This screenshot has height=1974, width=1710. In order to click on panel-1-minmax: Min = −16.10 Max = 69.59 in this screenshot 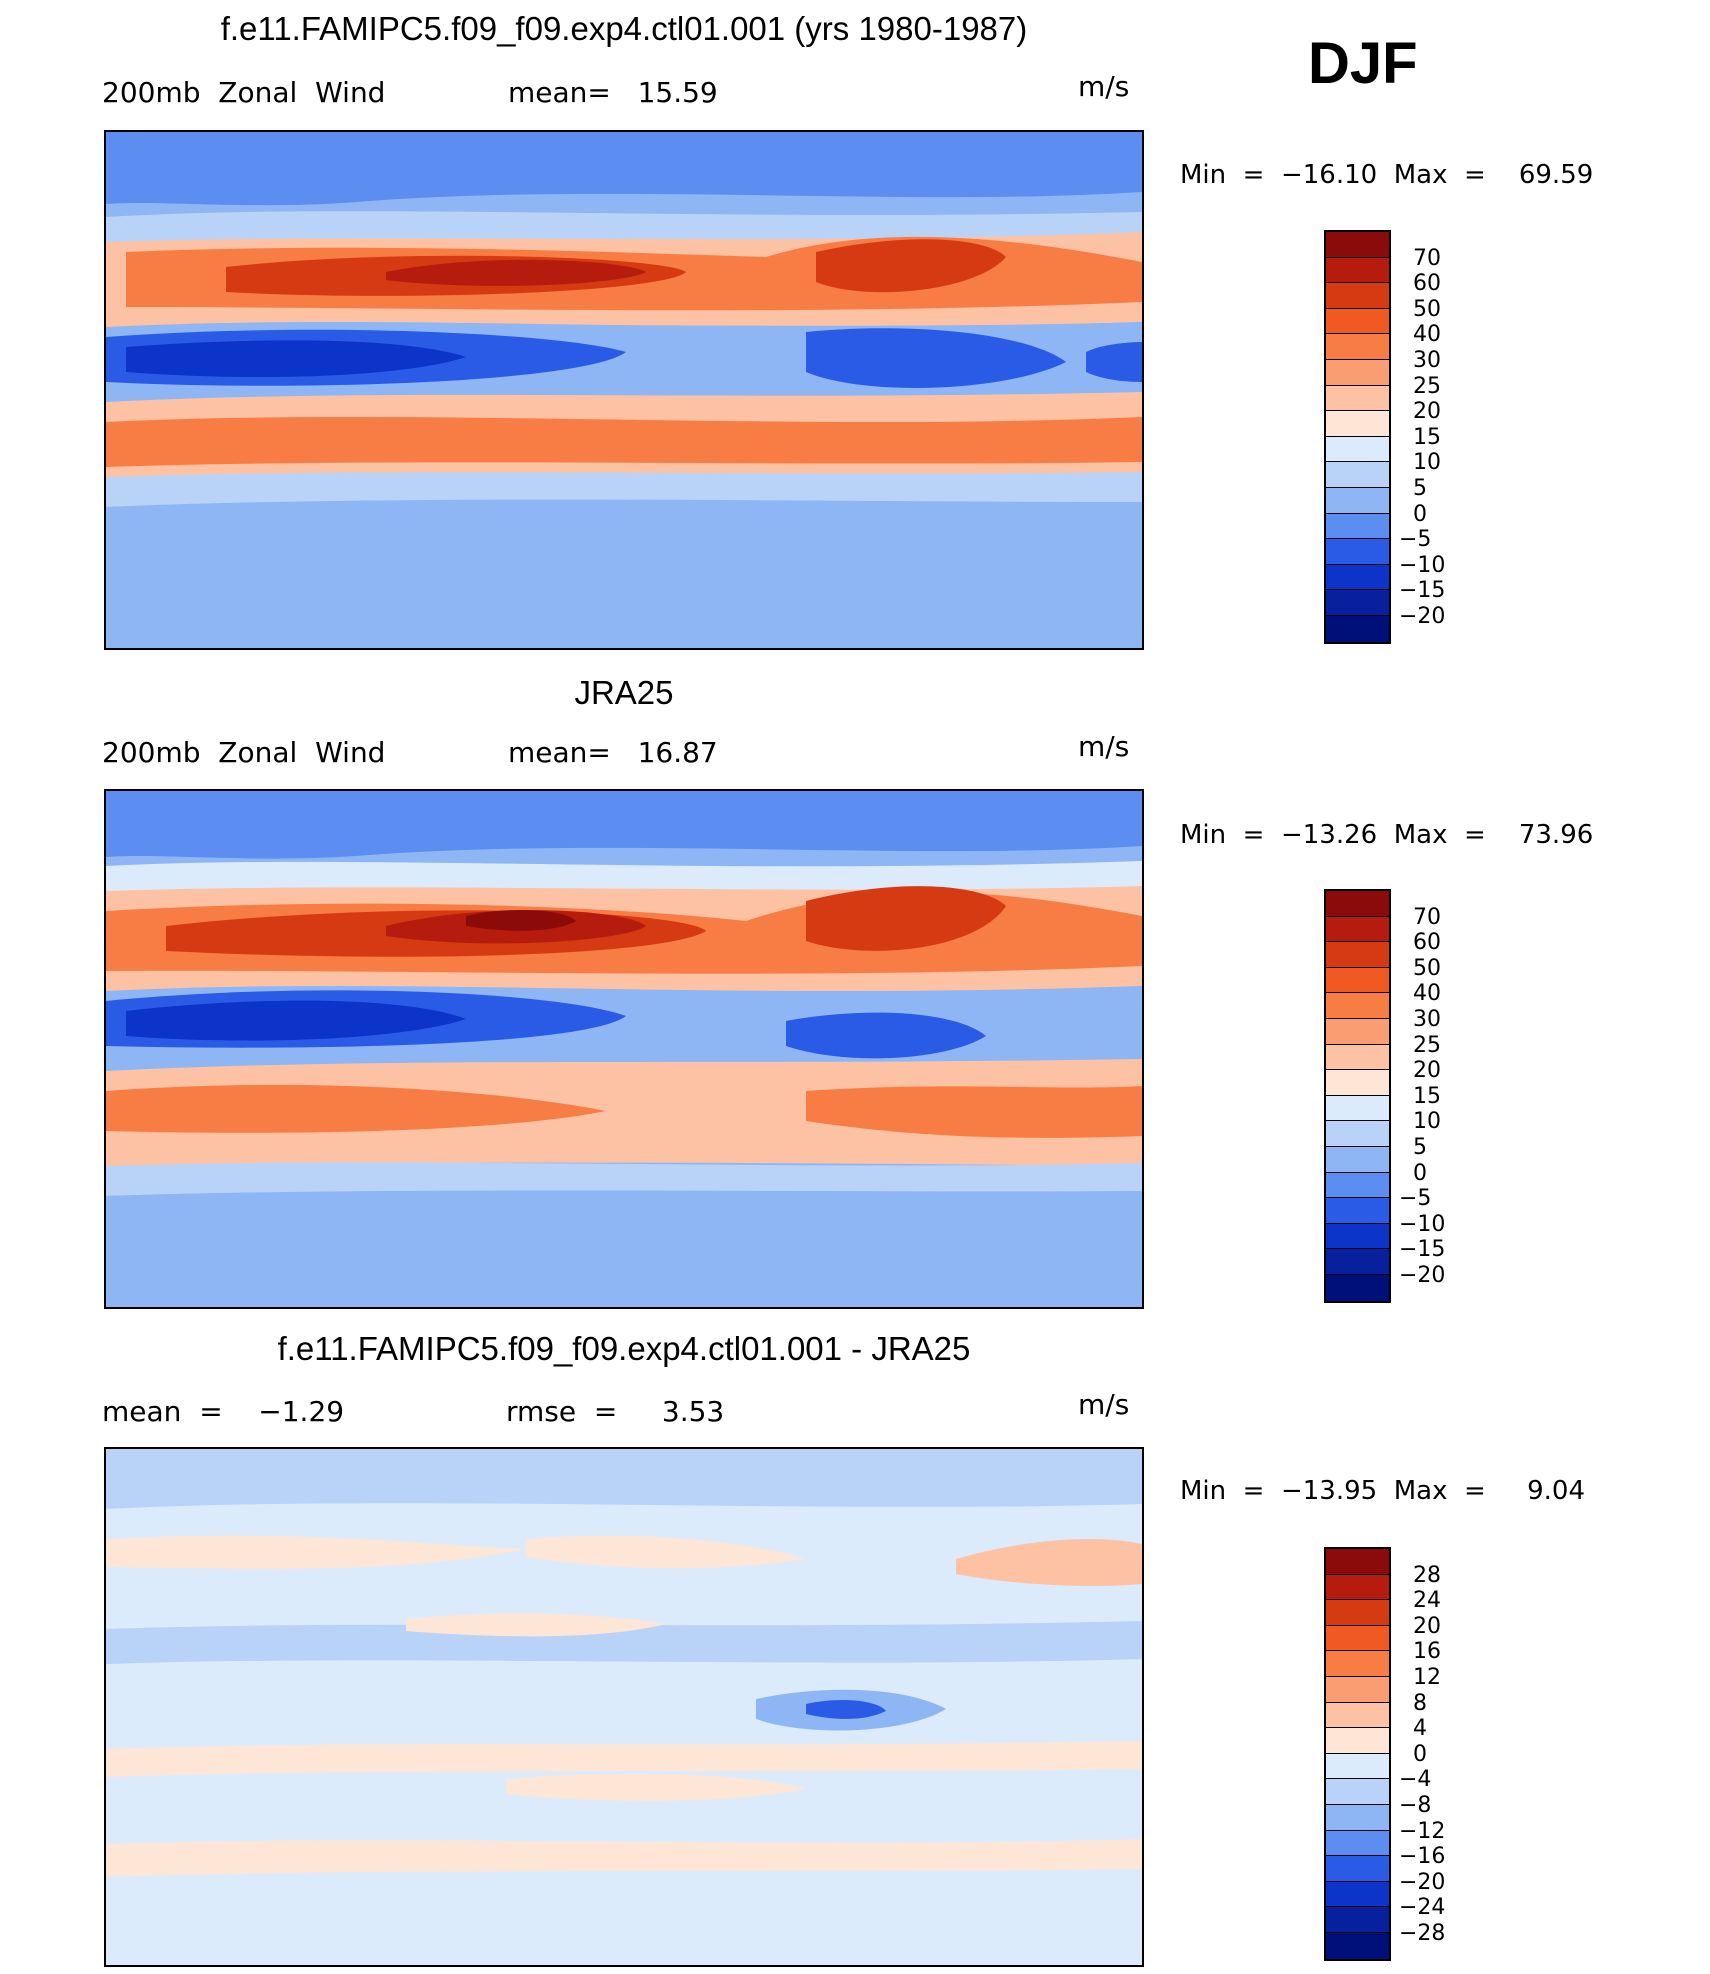, I will do `click(1387, 175)`.